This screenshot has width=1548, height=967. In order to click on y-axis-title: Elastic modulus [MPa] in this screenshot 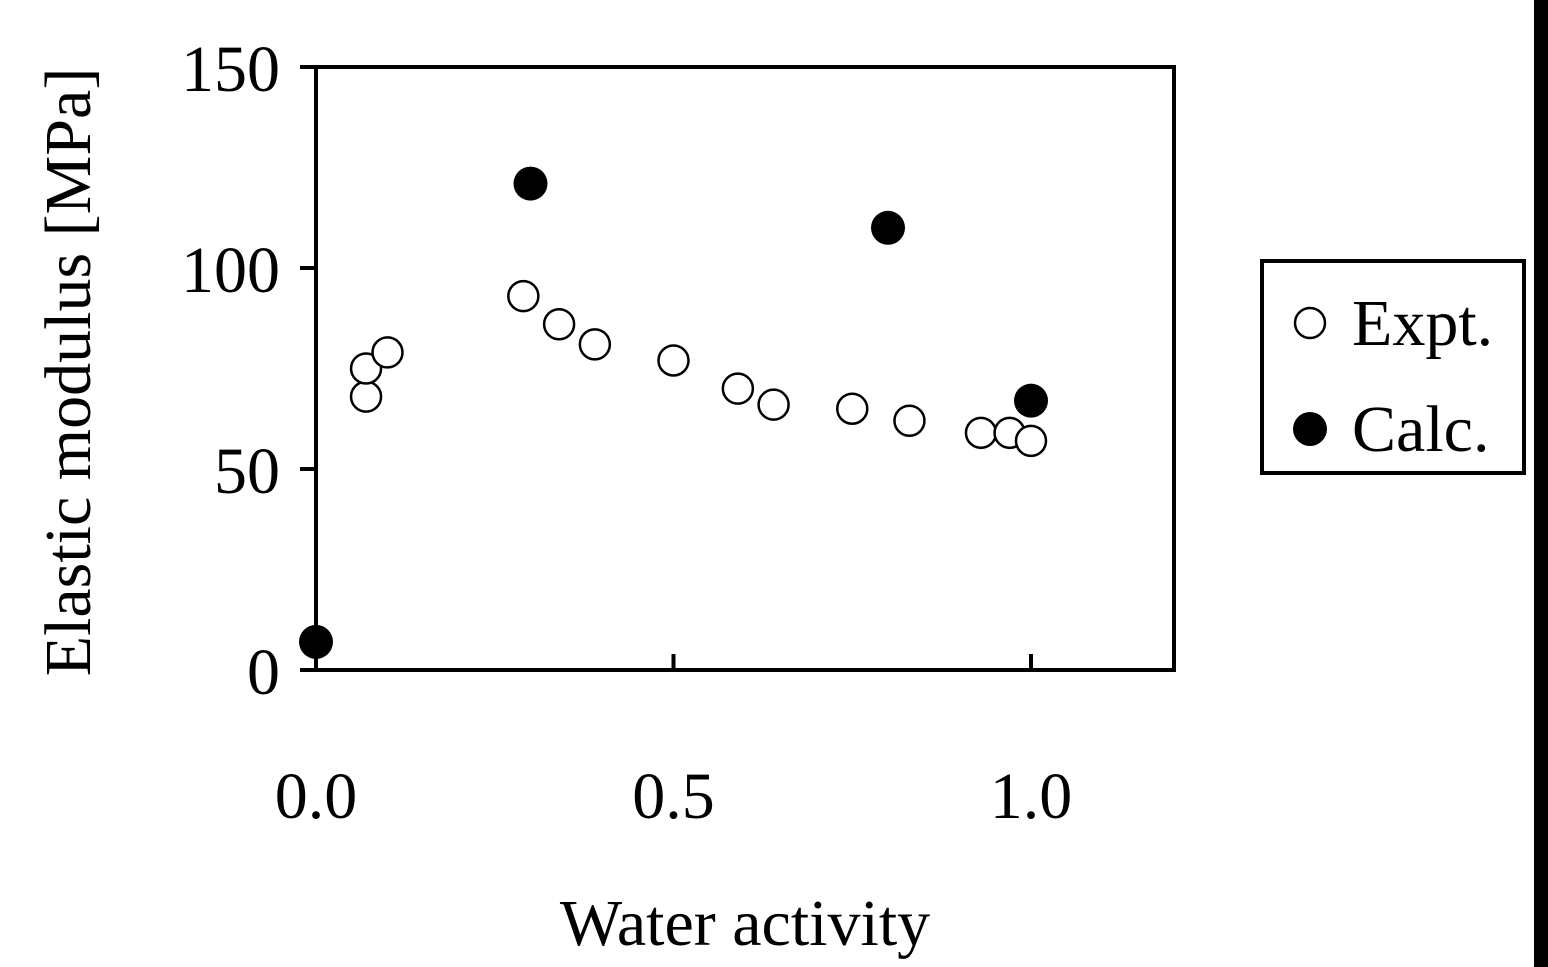, I will do `click(68, 372)`.